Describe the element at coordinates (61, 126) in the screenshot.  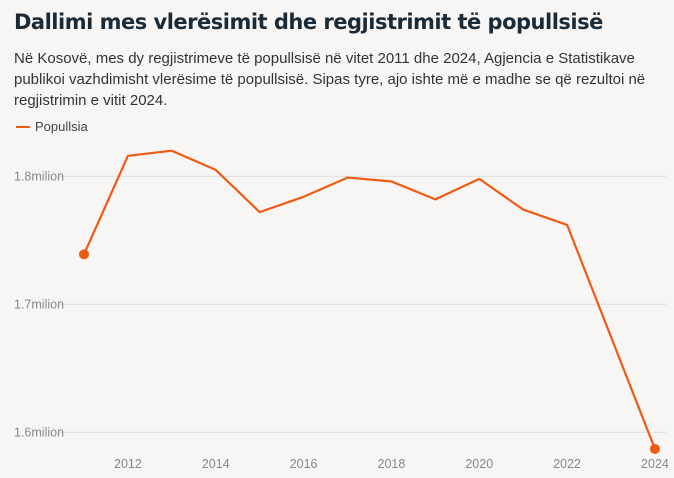
I see `legend-label: Popullsia` at that location.